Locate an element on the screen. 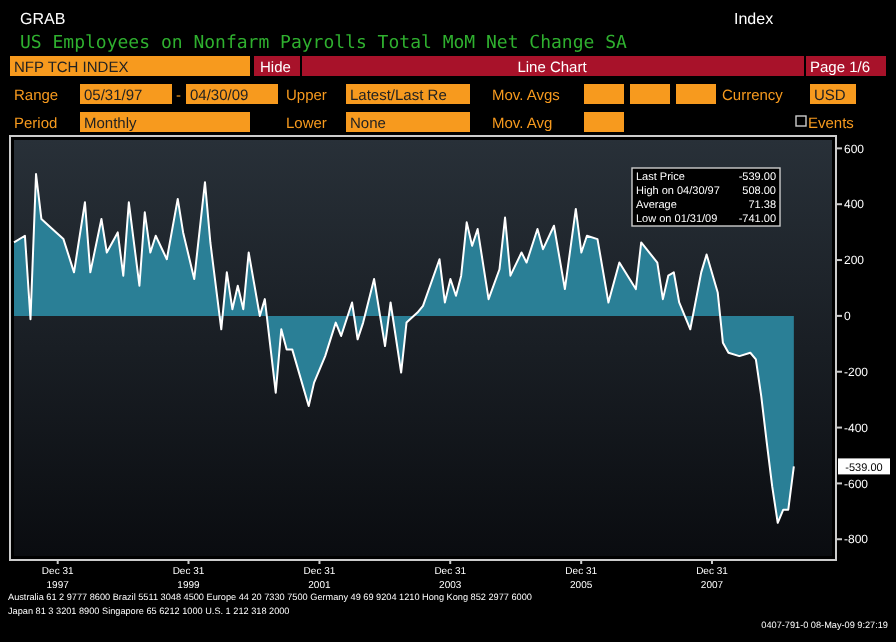  chart-title: US Employees on Nonfarm Payrolls Total MoM Net Change SA is located at coordinates (324, 44).